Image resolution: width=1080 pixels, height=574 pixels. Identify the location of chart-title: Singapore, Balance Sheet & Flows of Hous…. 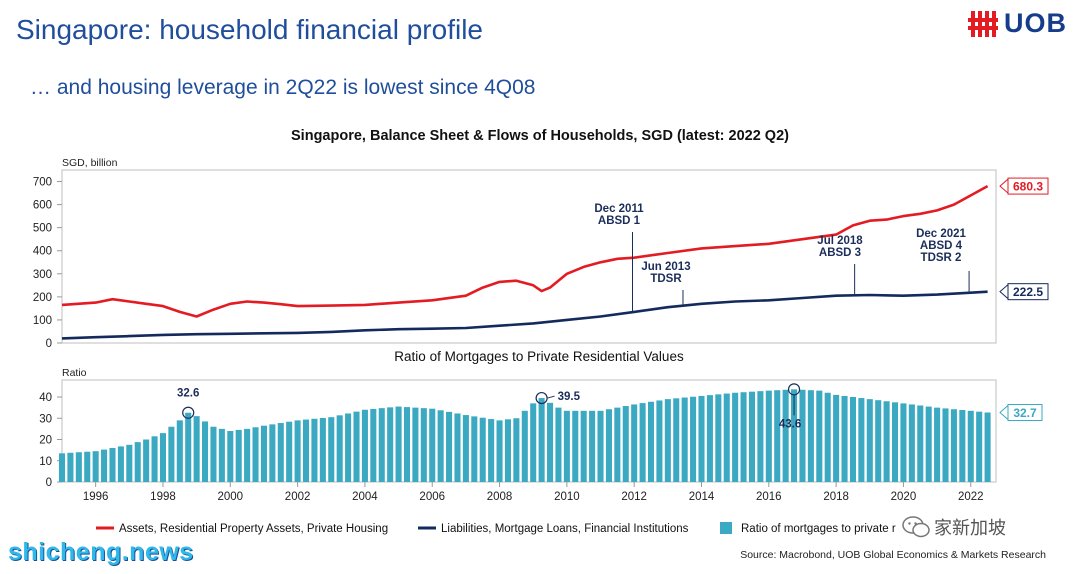
(540, 136).